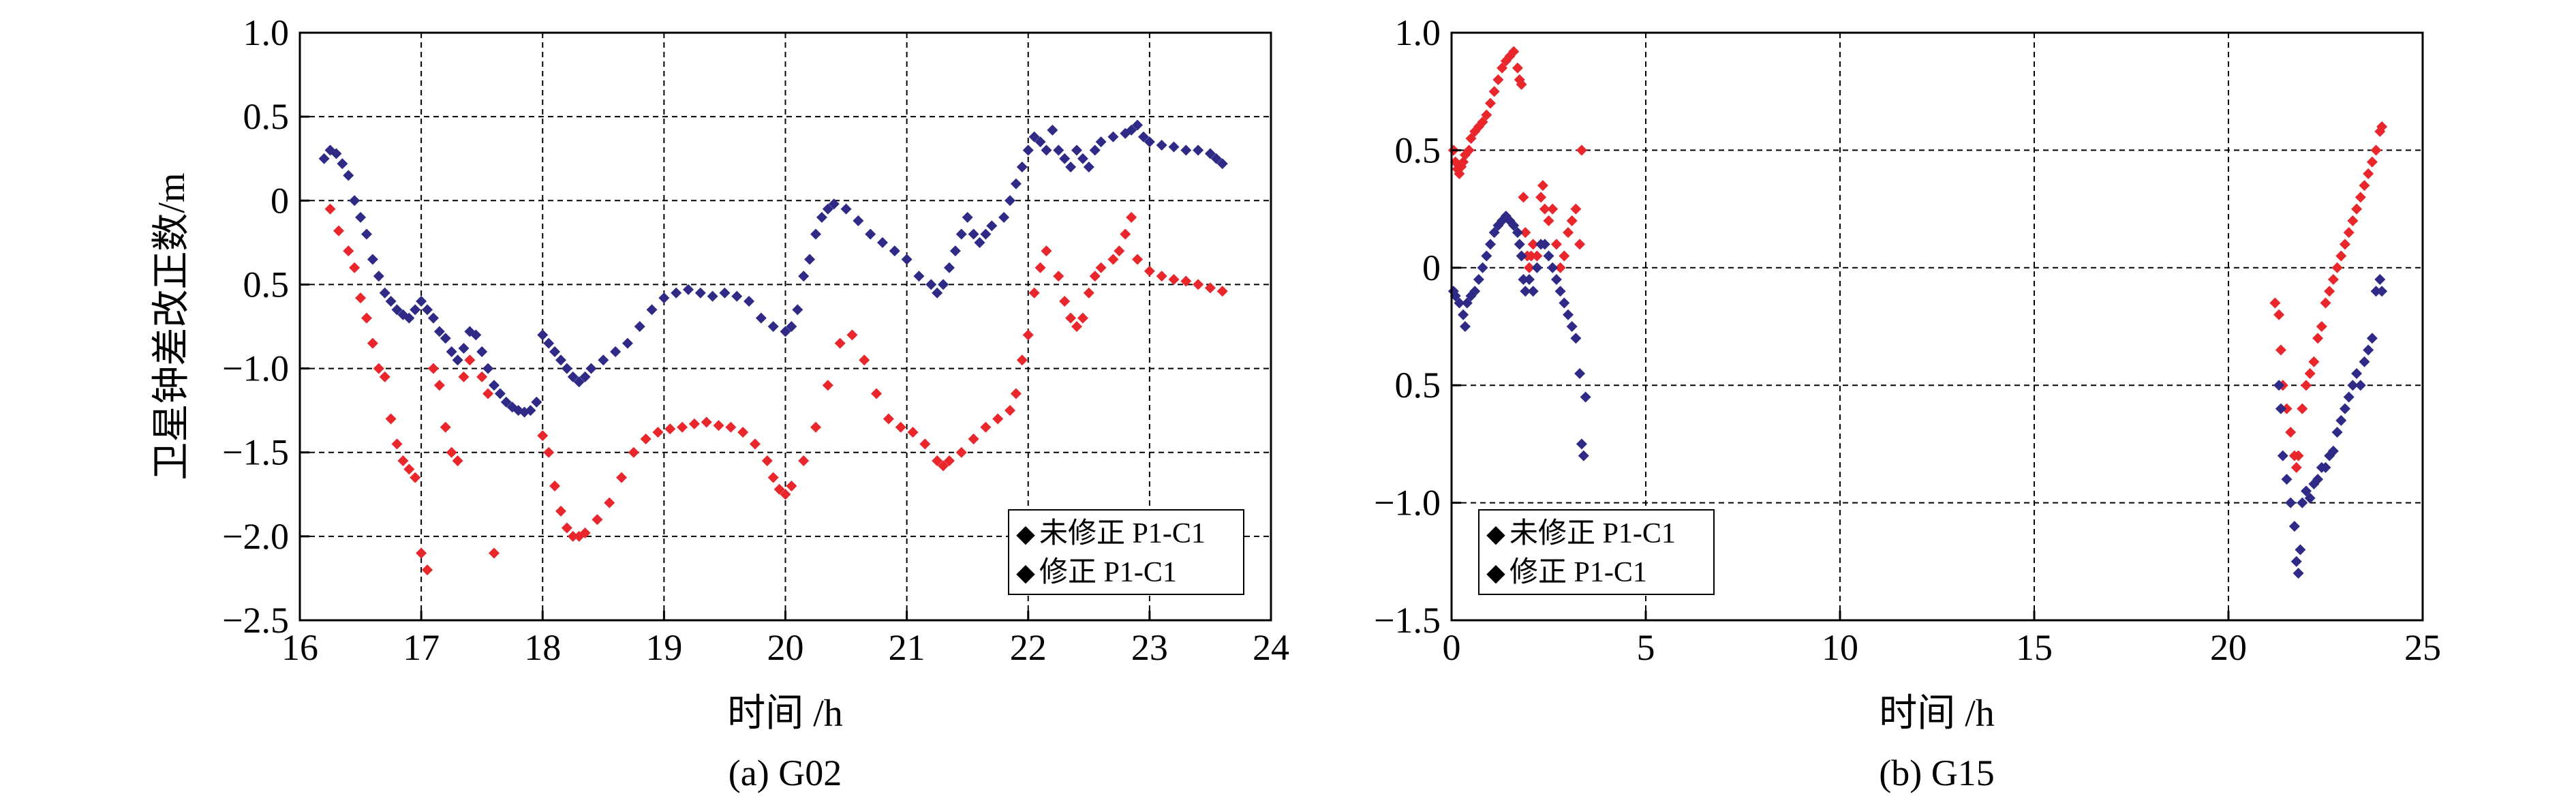  Describe the element at coordinates (1108, 572) in the screenshot. I see `chart-a-legend-label-corrected: 修正 P1-C1` at that location.